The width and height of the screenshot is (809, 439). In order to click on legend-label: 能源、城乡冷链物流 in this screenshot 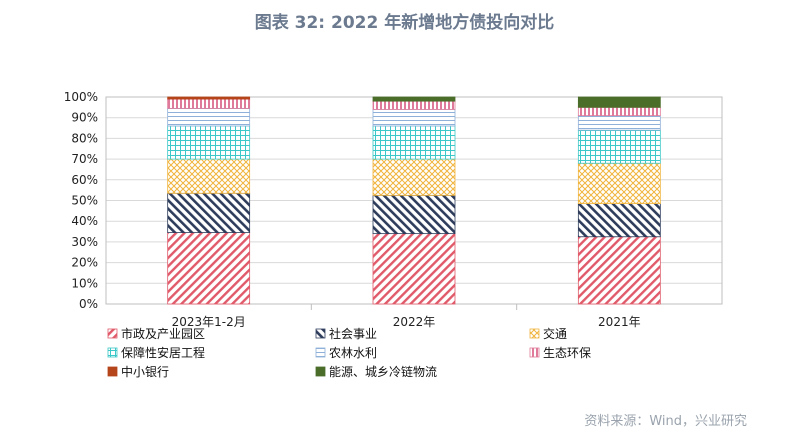, I will do `click(383, 371)`.